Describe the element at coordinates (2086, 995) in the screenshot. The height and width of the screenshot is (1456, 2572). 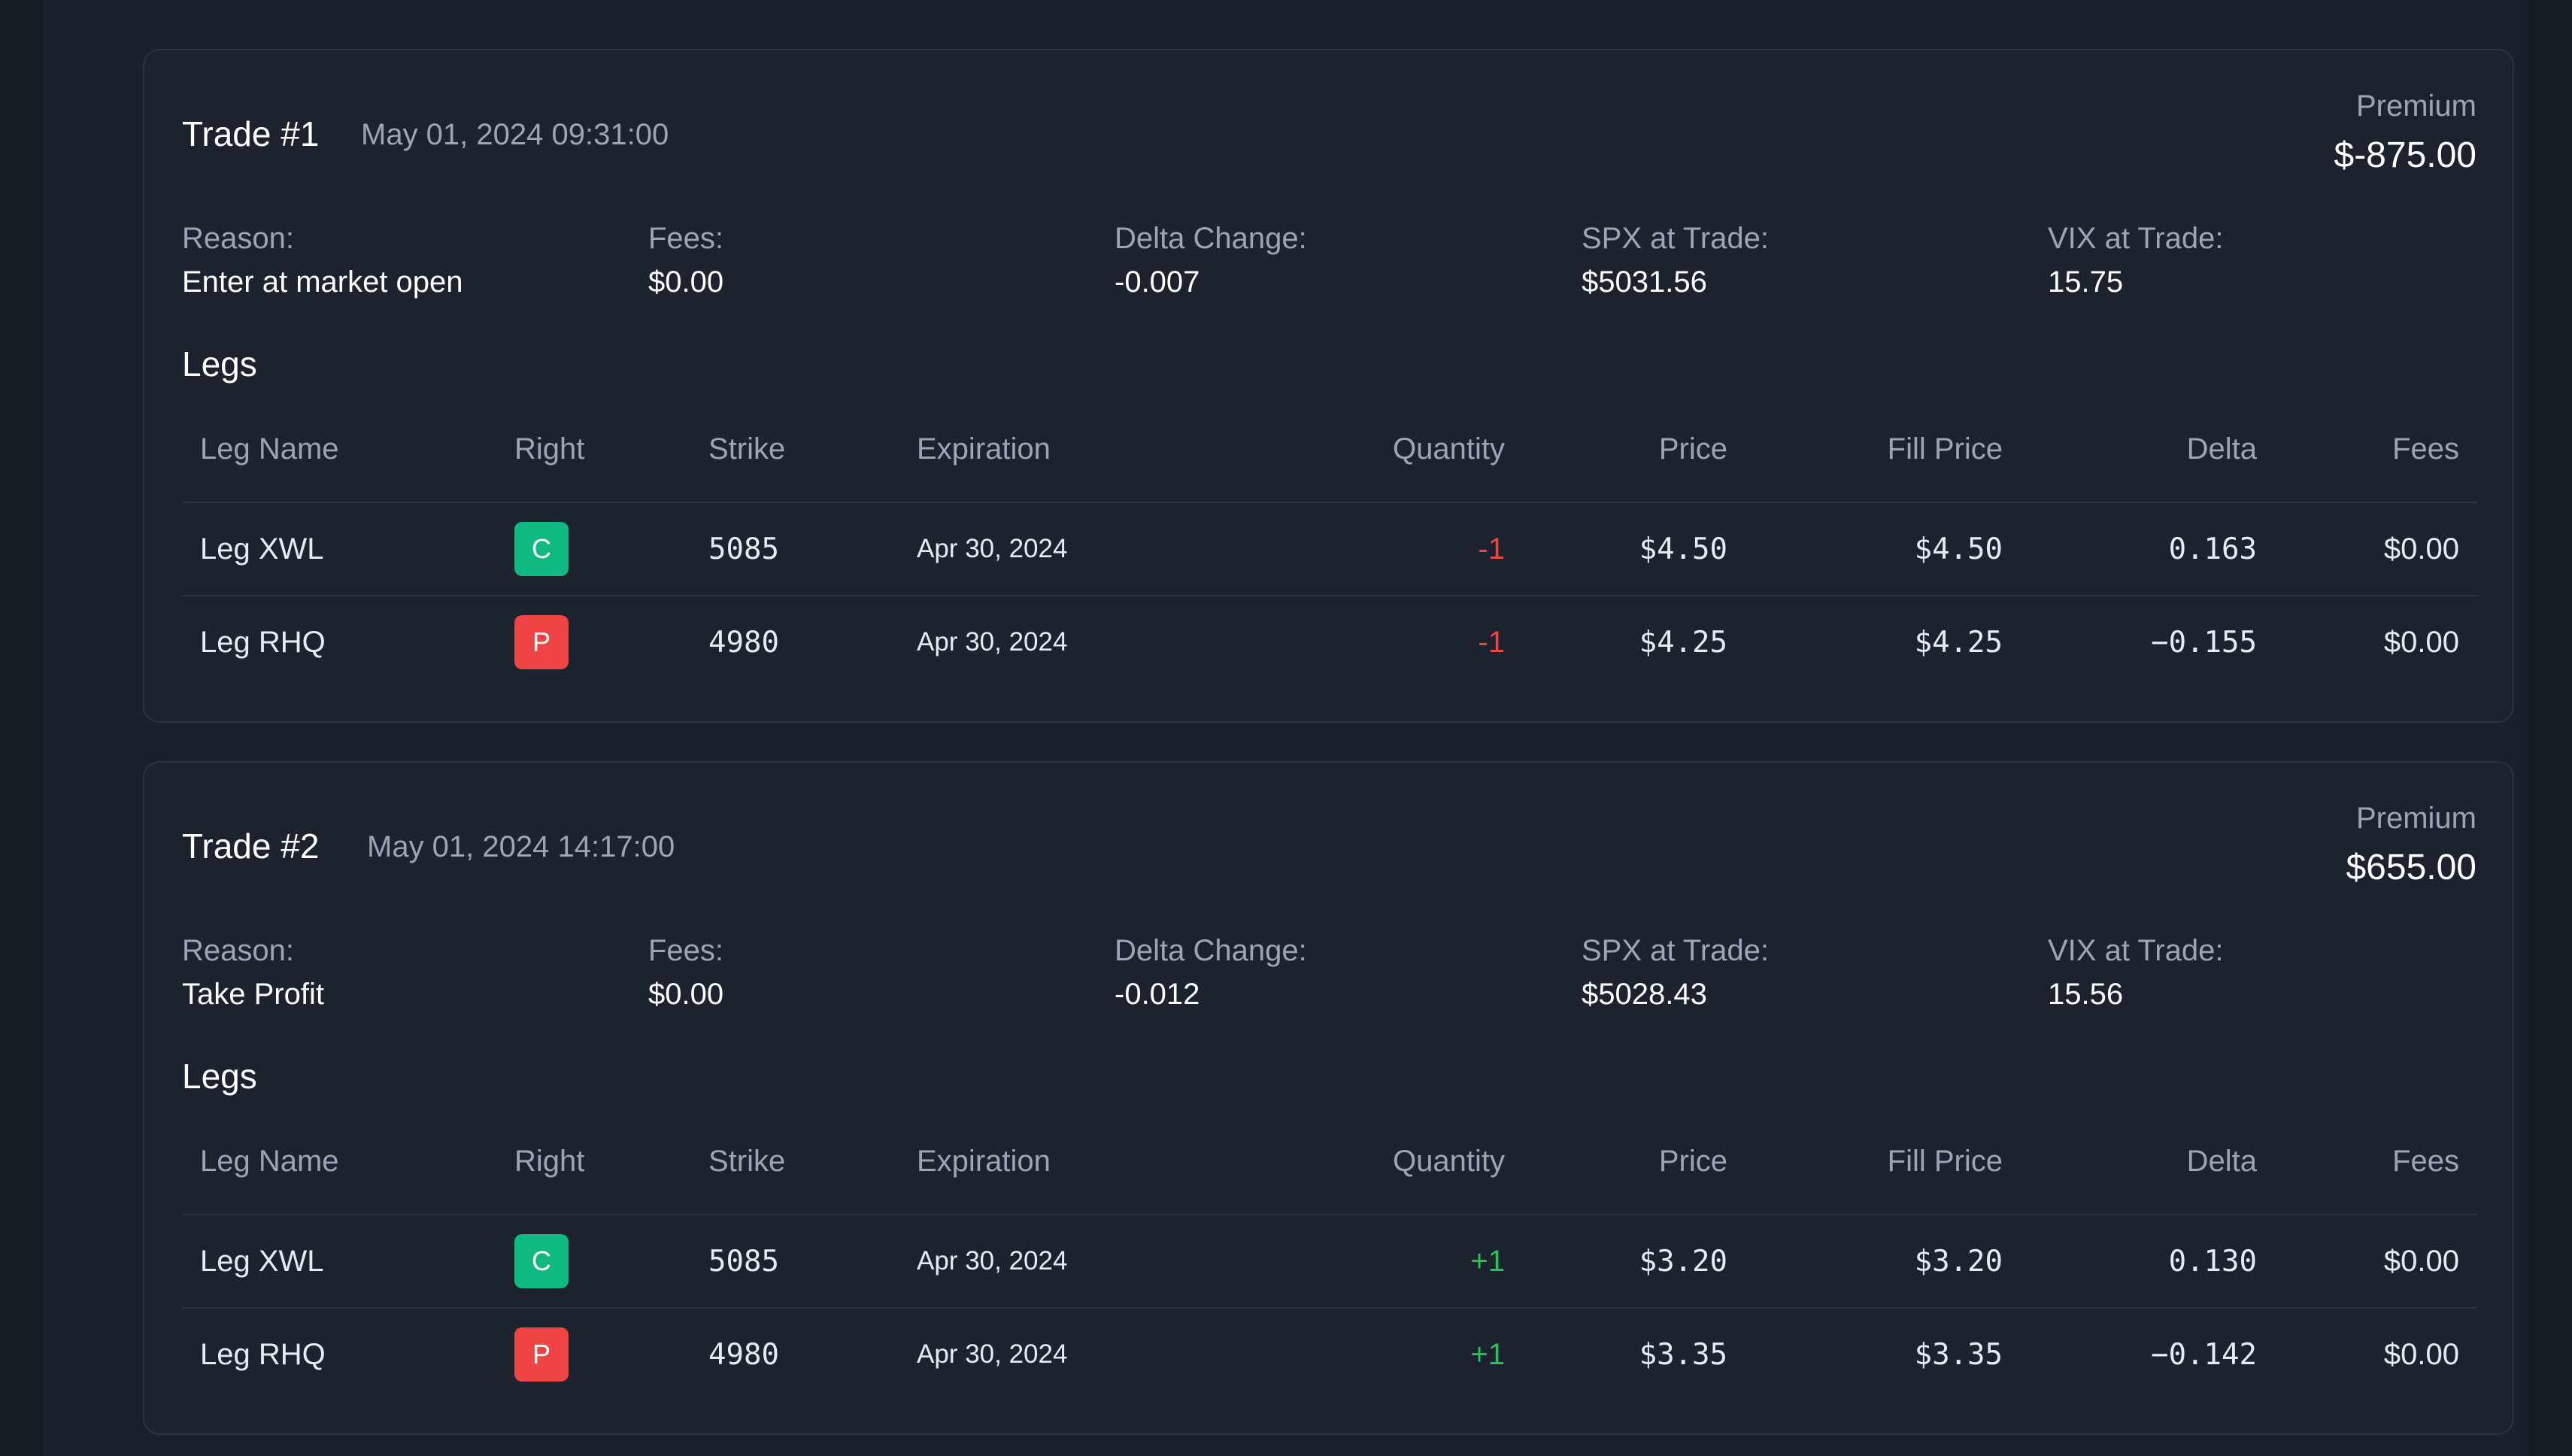
I see `stat-value: 15.56` at that location.